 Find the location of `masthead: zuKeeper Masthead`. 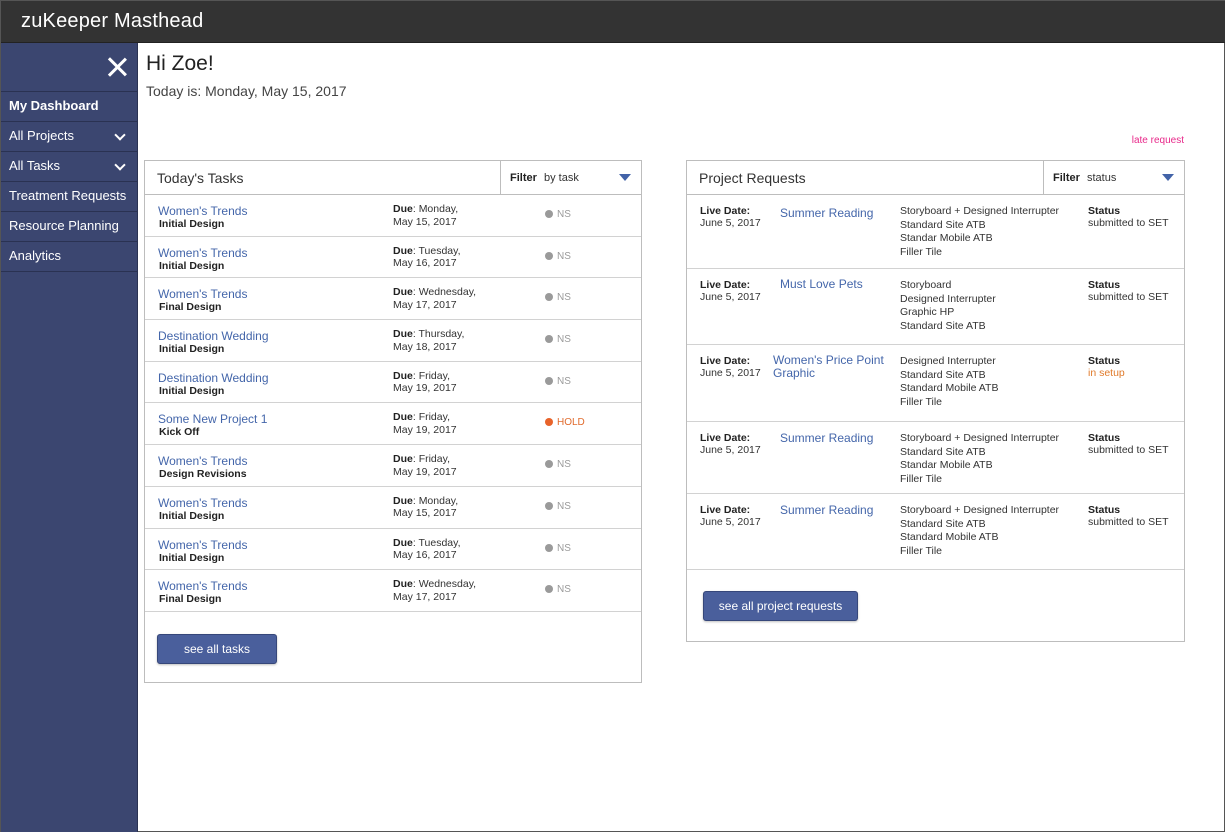

masthead: zuKeeper Masthead is located at coordinates (613, 22).